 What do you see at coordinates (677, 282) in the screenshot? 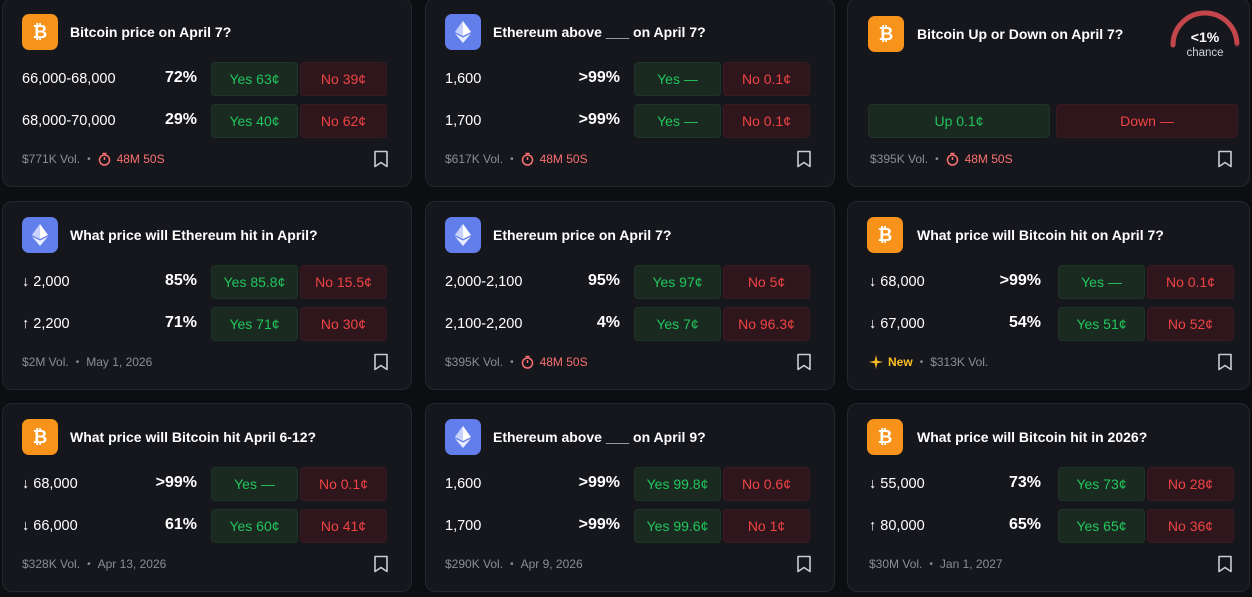
I see `buy-yes-button: Yes 97¢` at bounding box center [677, 282].